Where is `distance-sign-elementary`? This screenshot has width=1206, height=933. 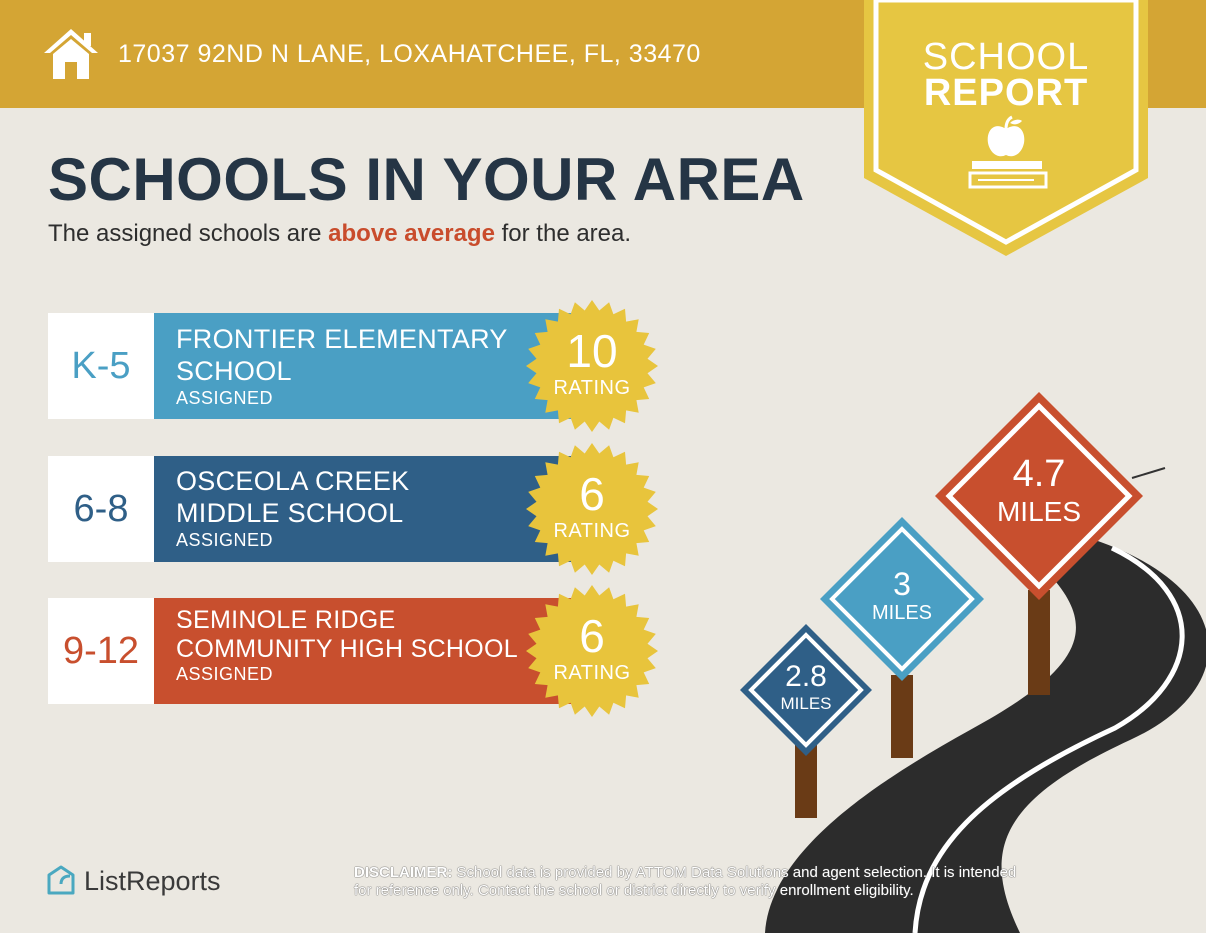 distance-sign-elementary is located at coordinates (806, 690).